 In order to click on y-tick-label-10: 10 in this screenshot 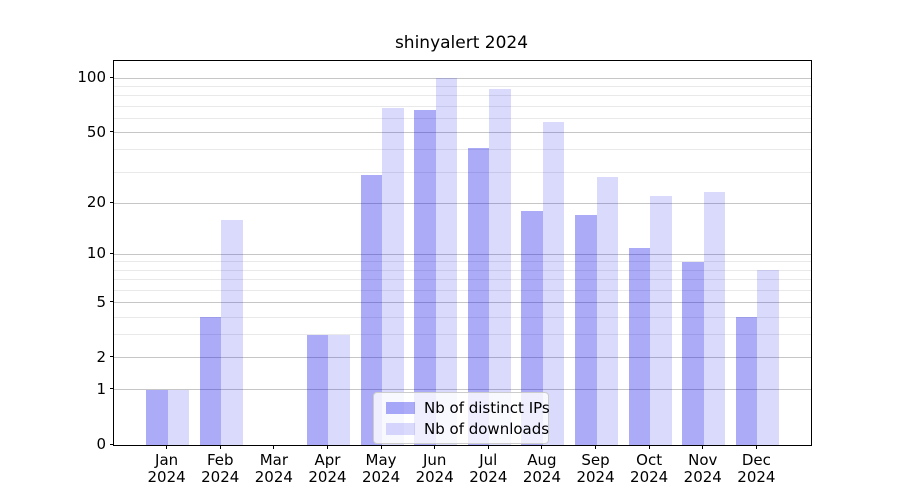, I will do `click(96, 253)`.